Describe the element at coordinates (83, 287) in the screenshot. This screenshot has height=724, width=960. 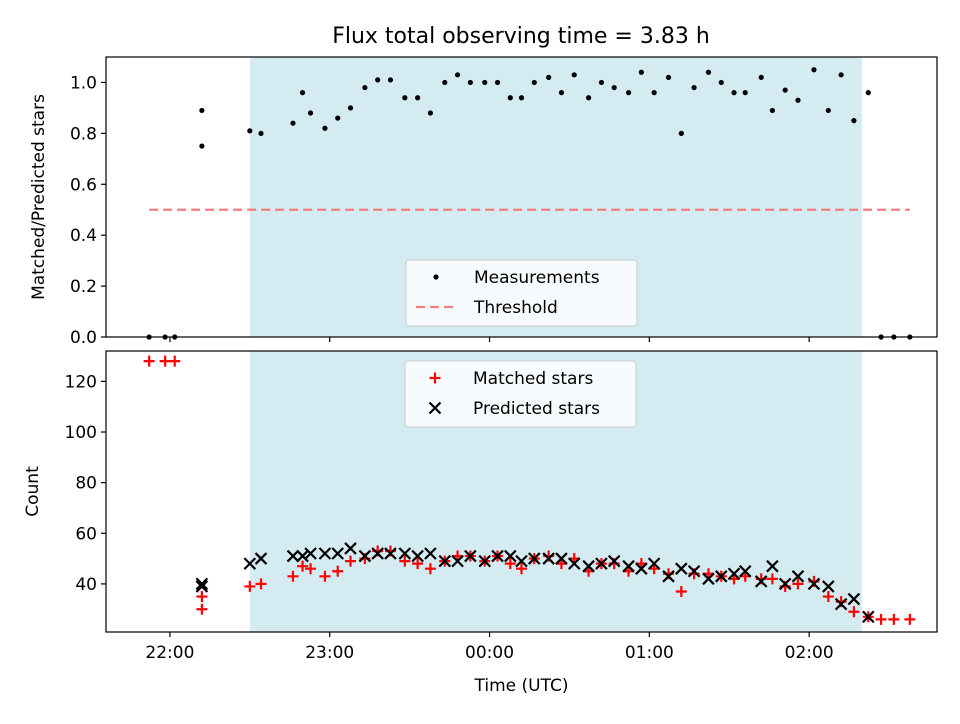
I see `y-tick-label: 0.2` at that location.